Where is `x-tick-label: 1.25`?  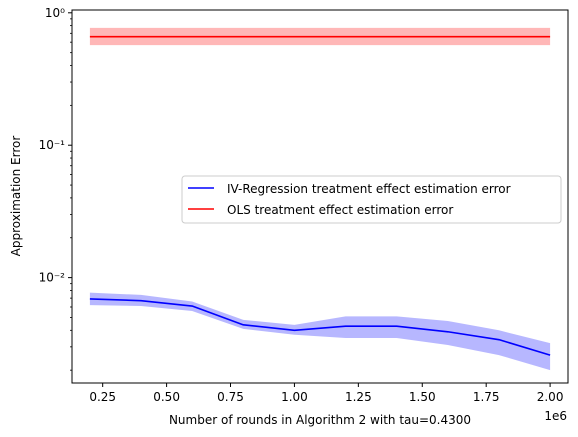 x-tick-label: 1.25 is located at coordinates (358, 397).